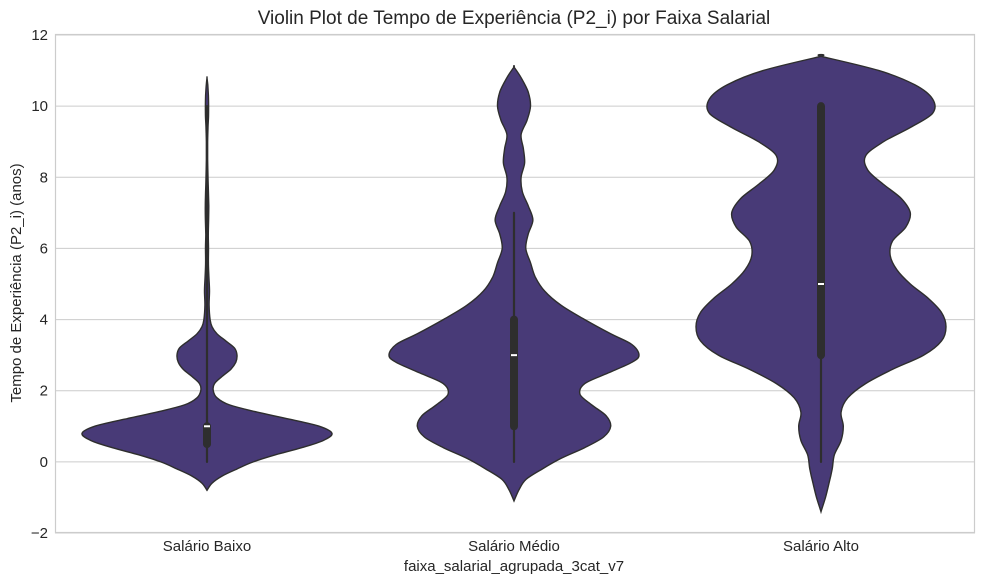  I want to click on x-tick-labels: Salário Baixo Salário Médio Salário Alto, so click(511, 546).